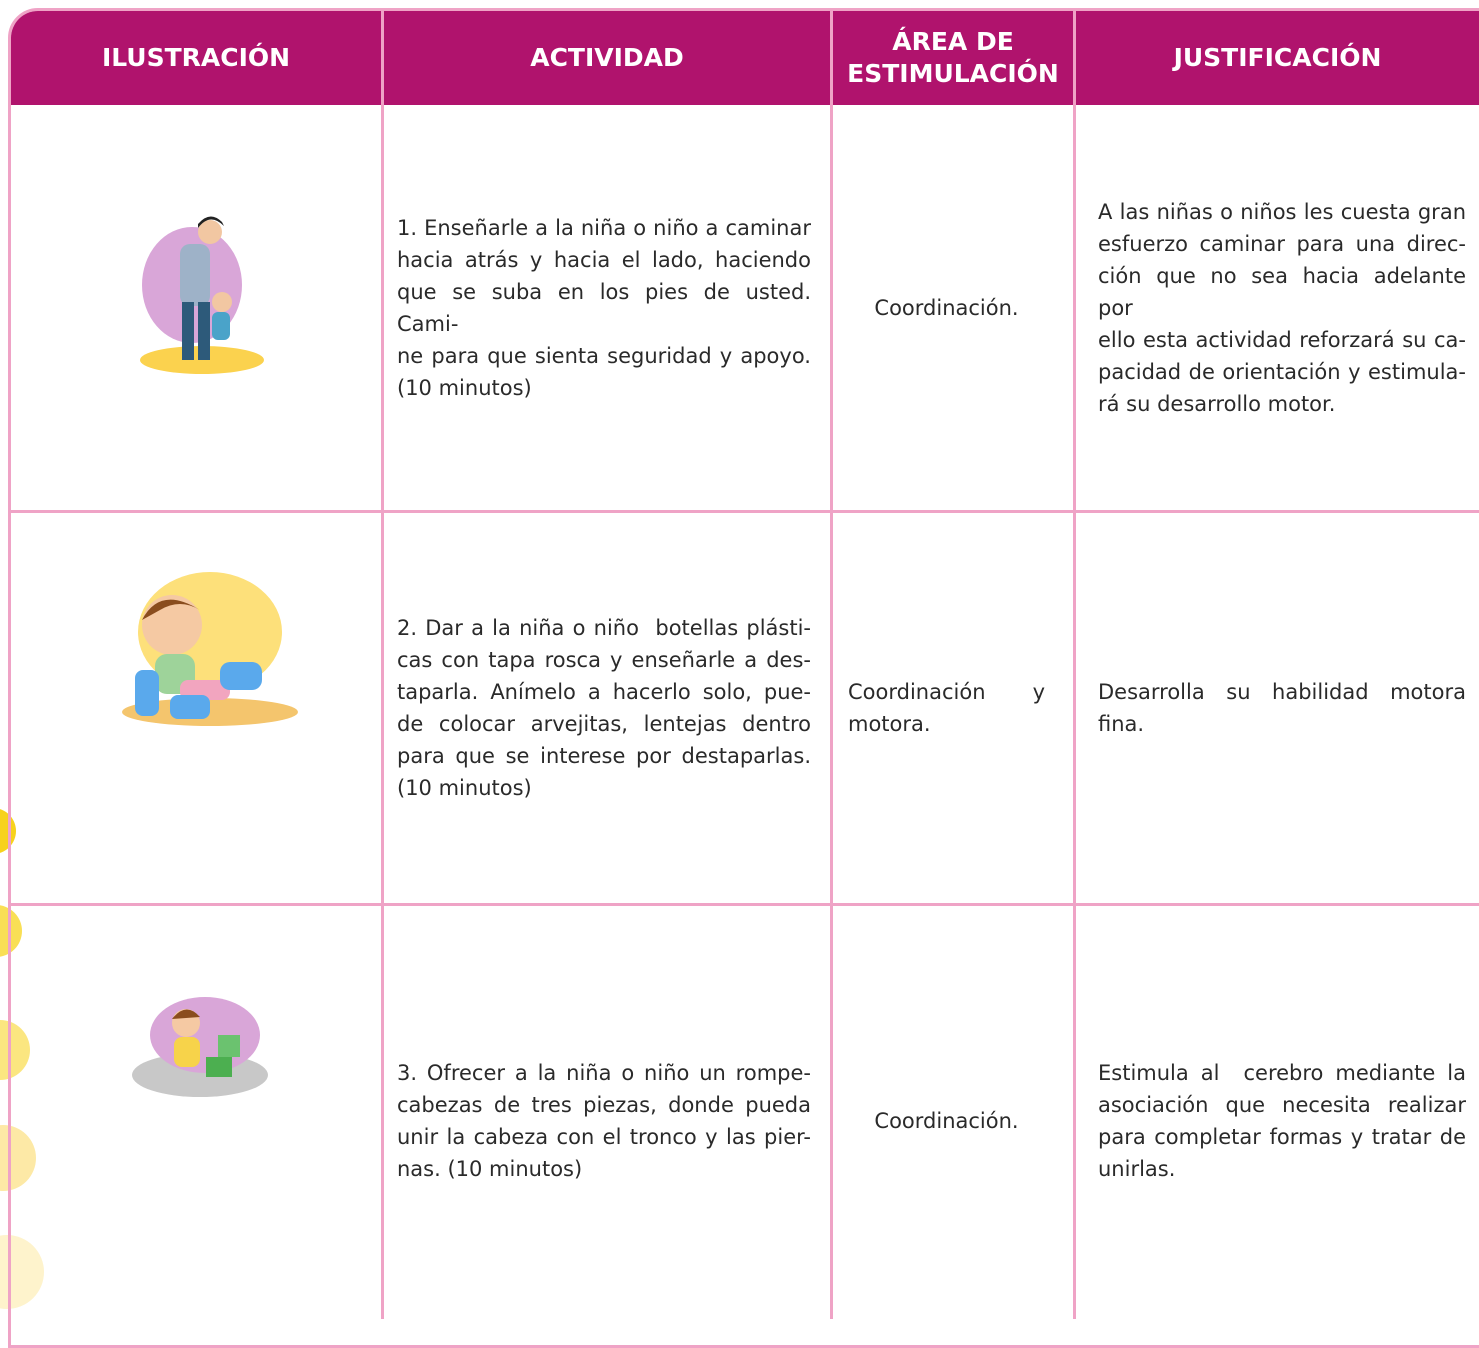 The image size is (1479, 1348). I want to click on text-line: ne para que sienta seguridad y apoyo., so click(604, 355).